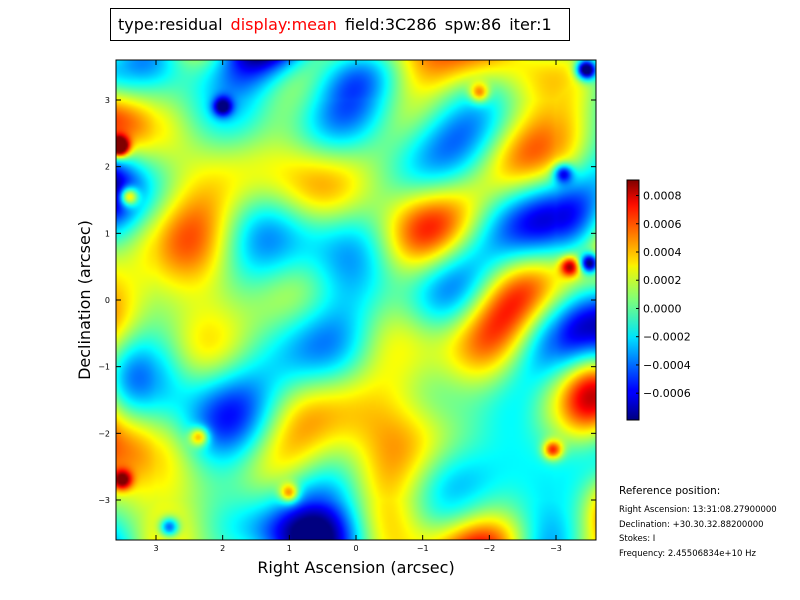  What do you see at coordinates (107, 300) in the screenshot?
I see `y-tick-label: 0` at bounding box center [107, 300].